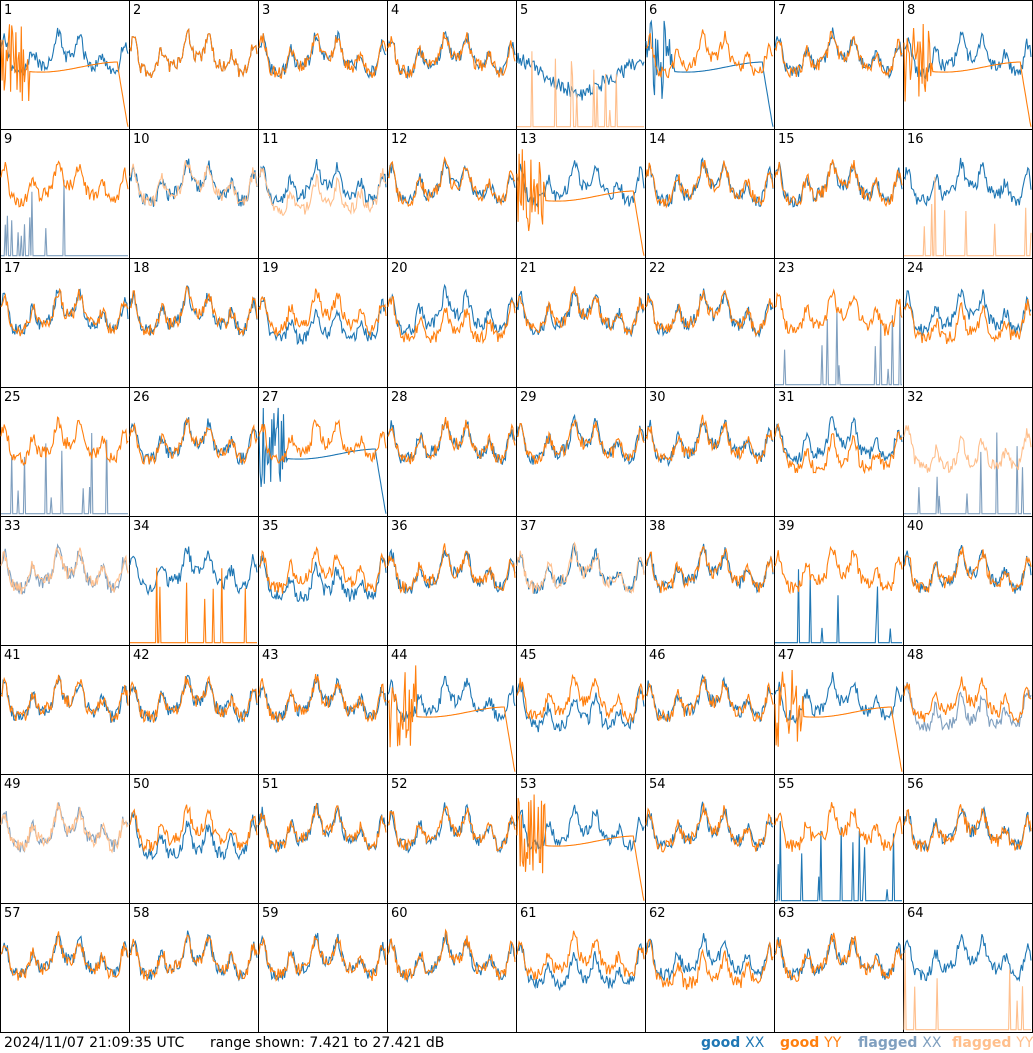 The width and height of the screenshot is (1033, 1053). I want to click on panel-label: 29, so click(528, 397).